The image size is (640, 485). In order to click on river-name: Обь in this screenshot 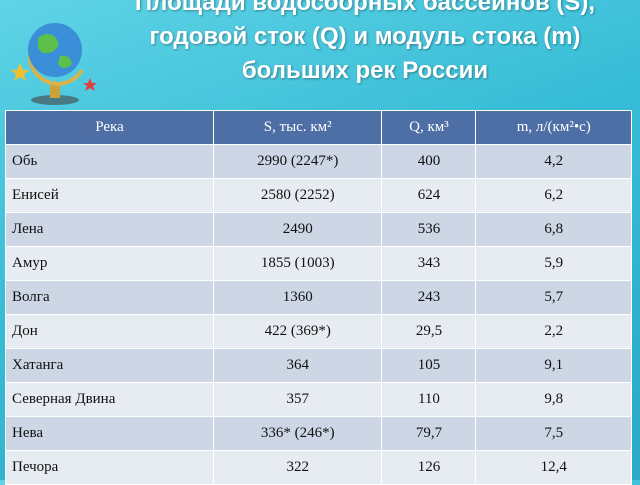, I will do `click(109, 161)`.